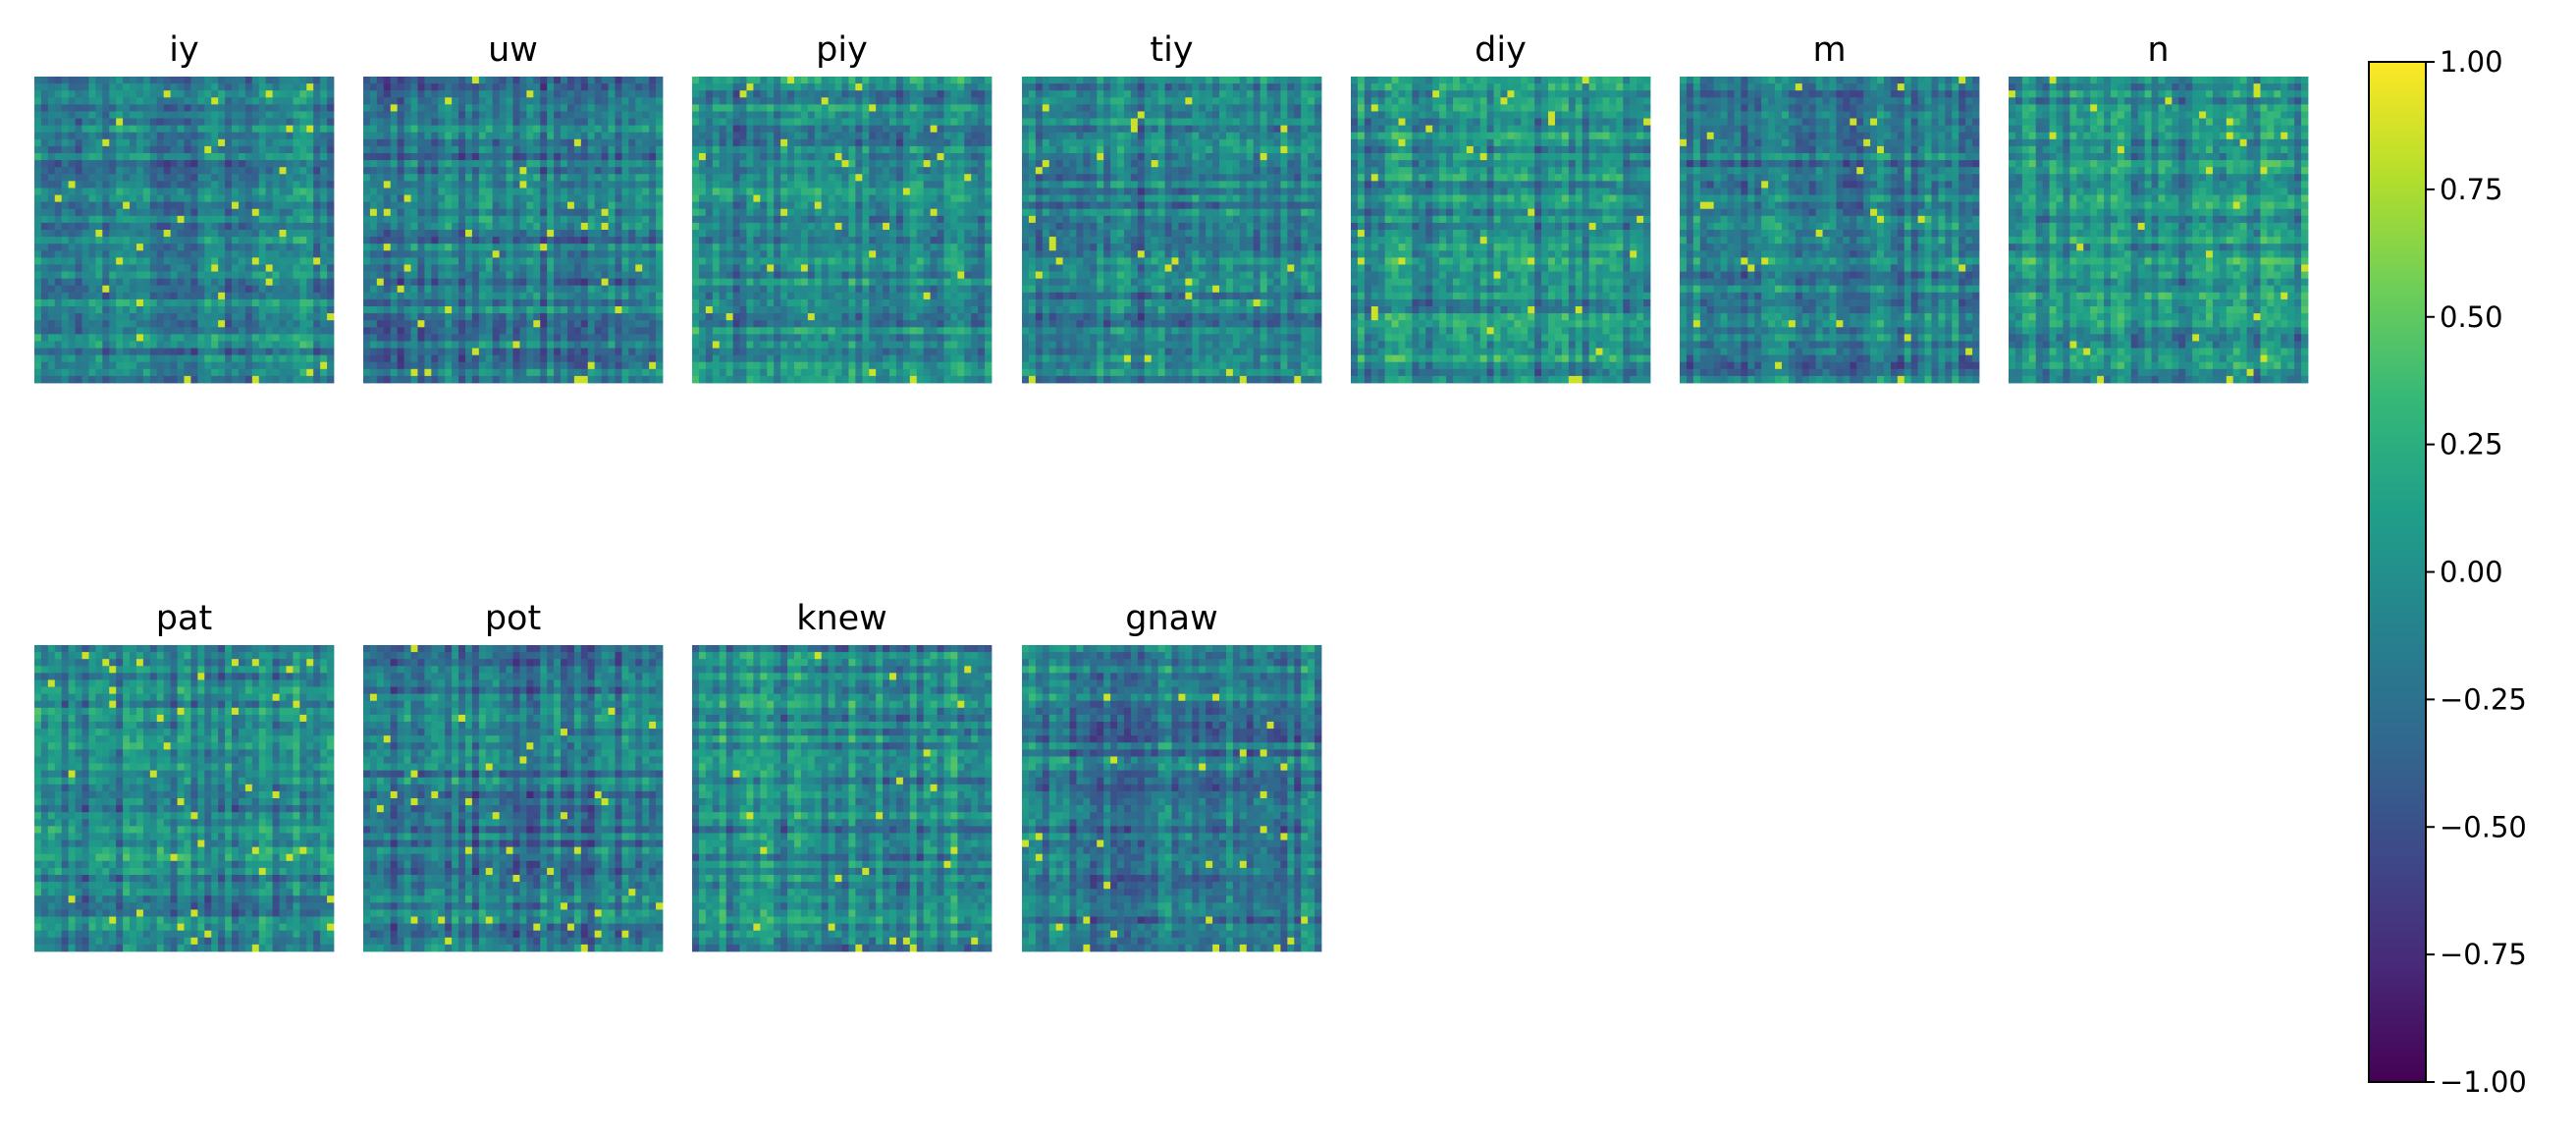 The width and height of the screenshot is (2576, 1137). What do you see at coordinates (1171, 50) in the screenshot?
I see `panel-title: tiy` at bounding box center [1171, 50].